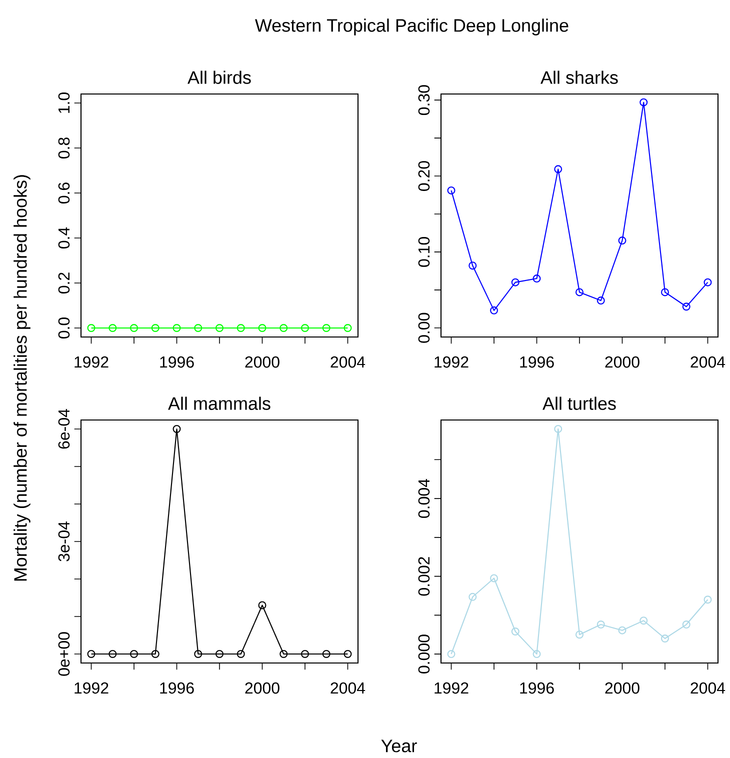 This screenshot has height=758, width=730. What do you see at coordinates (64, 283) in the screenshot?
I see `y-tick-label: 0.2` at bounding box center [64, 283].